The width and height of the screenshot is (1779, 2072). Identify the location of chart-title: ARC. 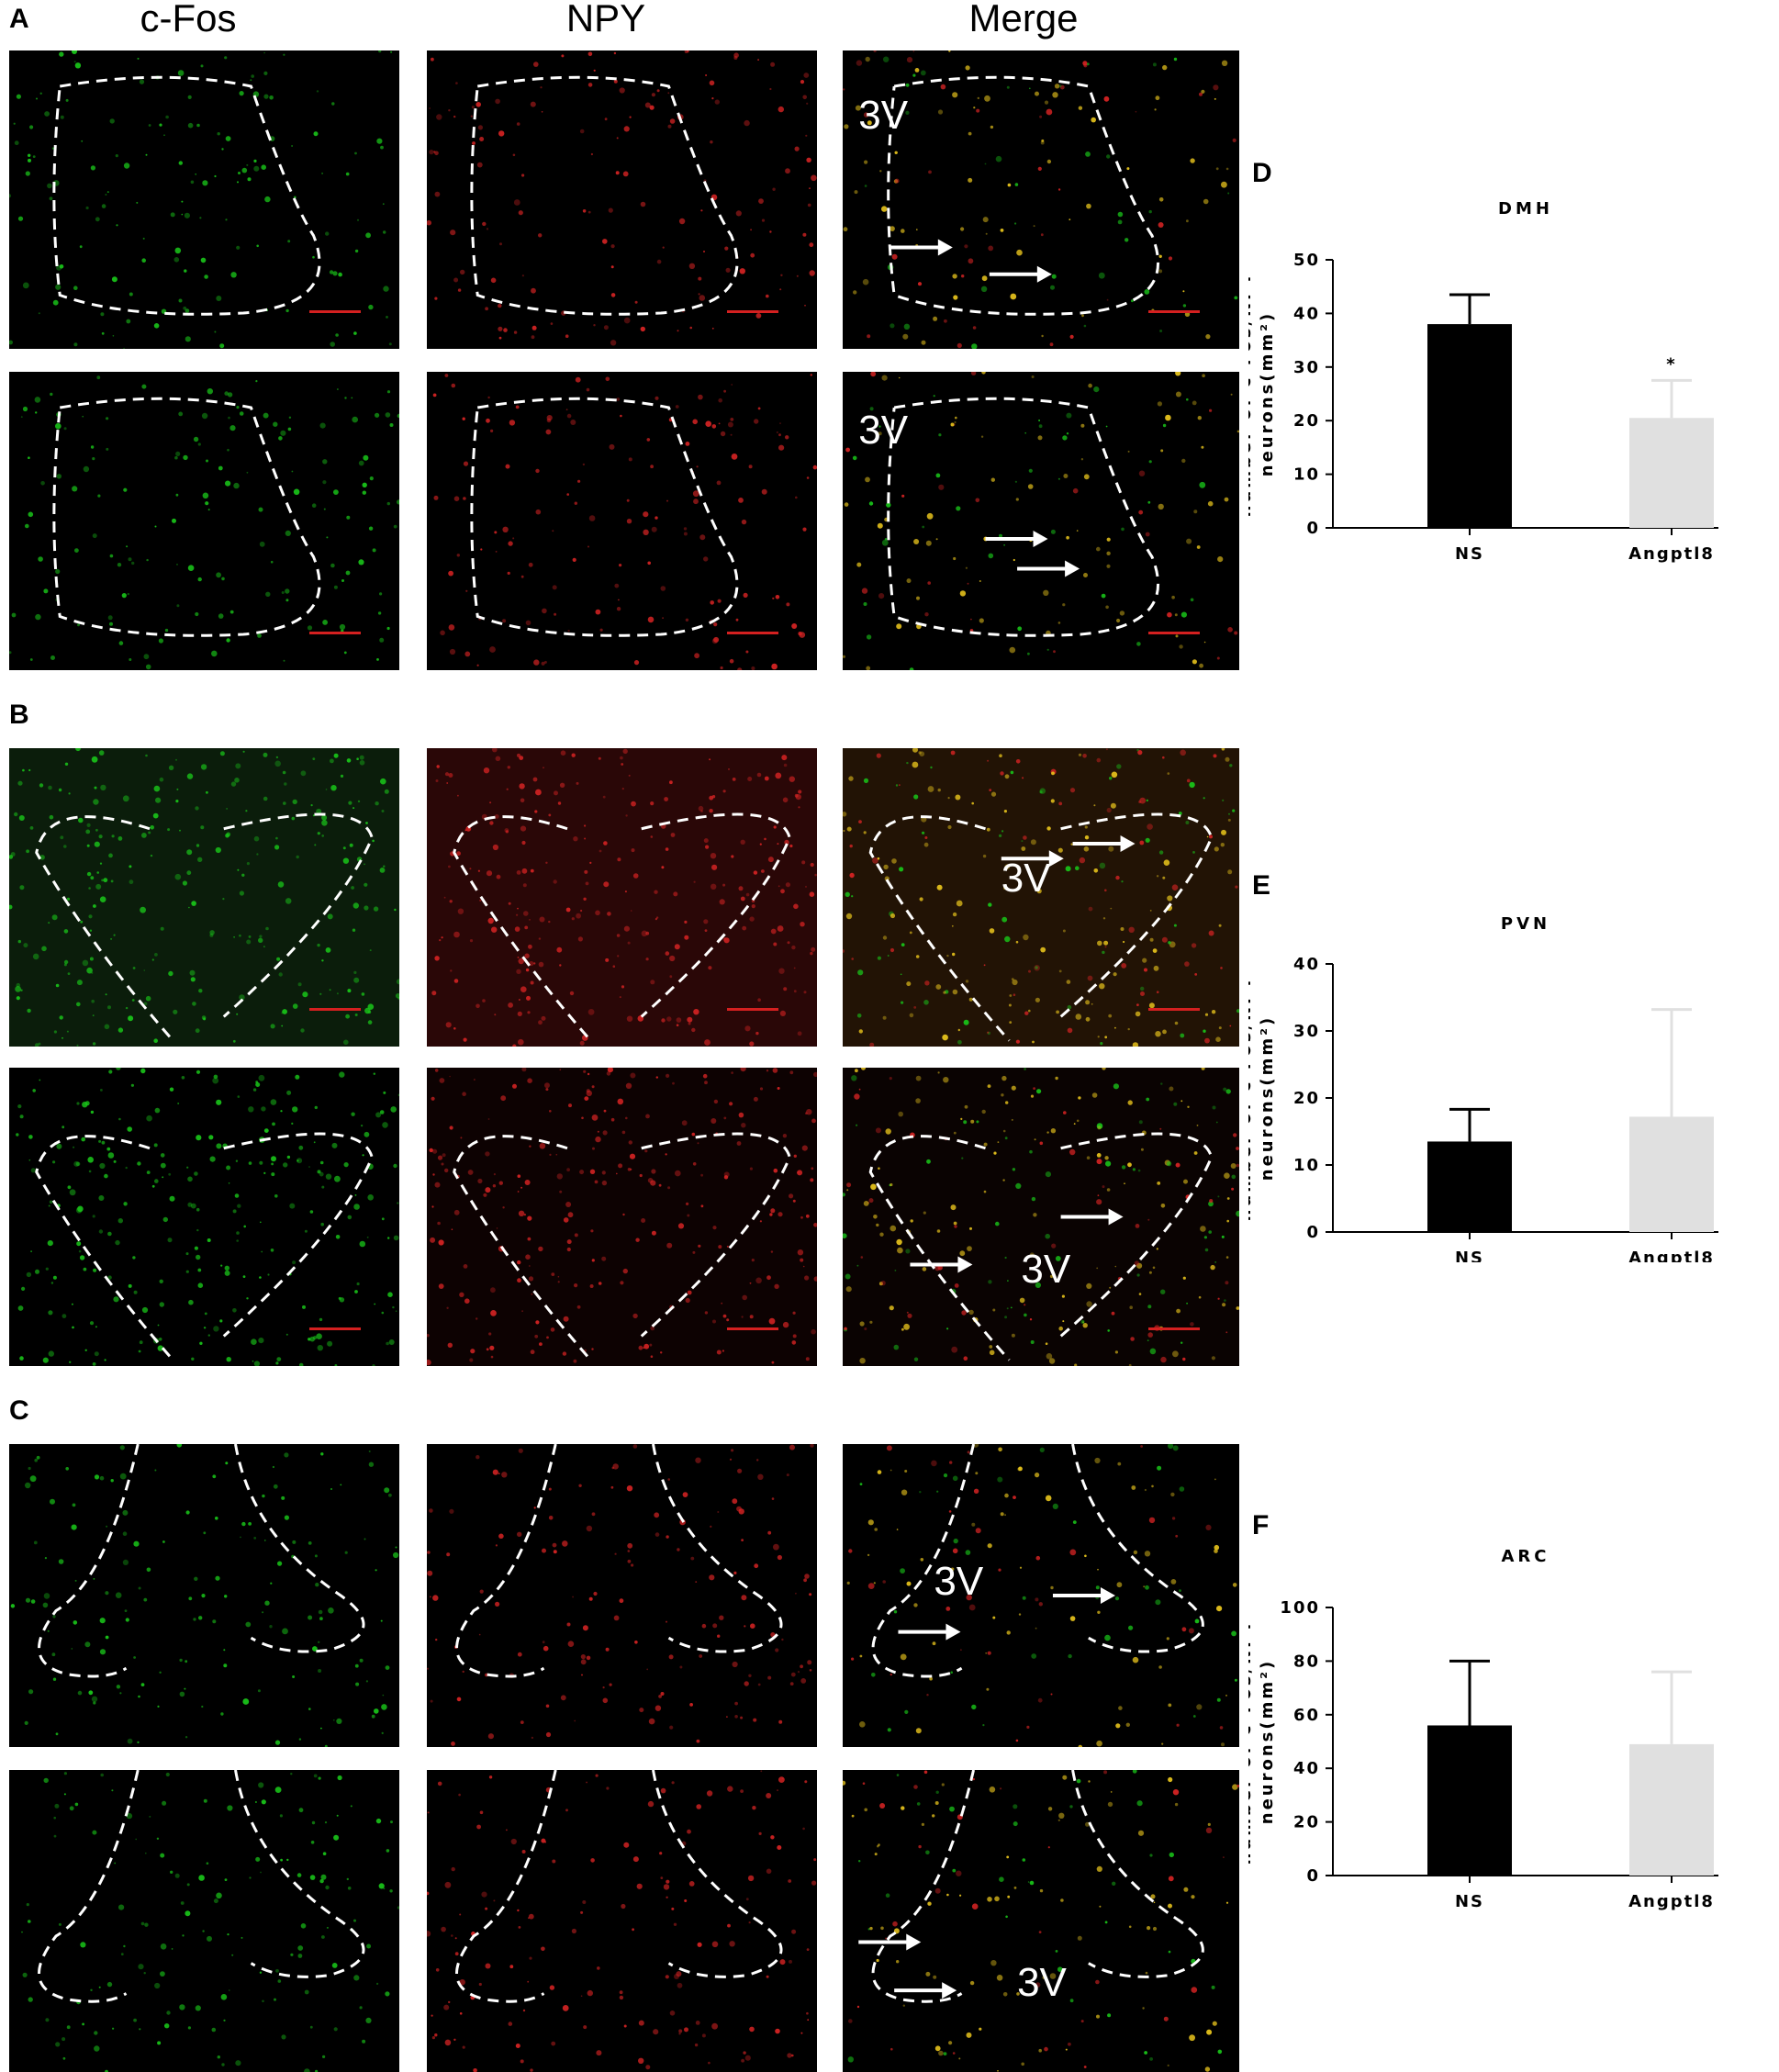
(1525, 1556).